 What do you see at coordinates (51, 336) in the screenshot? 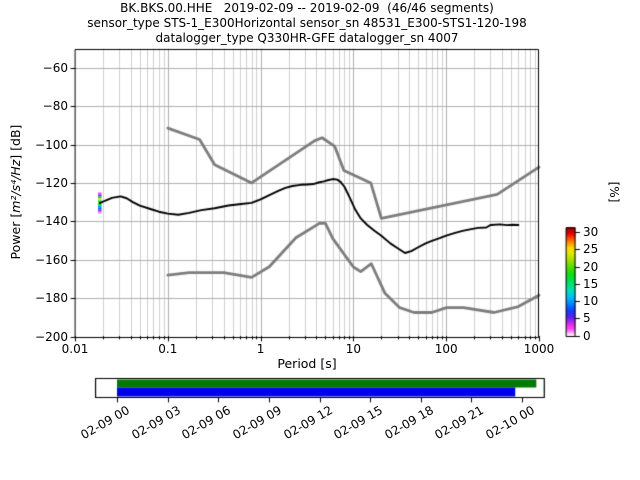
I see `y-tick-label: −200` at bounding box center [51, 336].